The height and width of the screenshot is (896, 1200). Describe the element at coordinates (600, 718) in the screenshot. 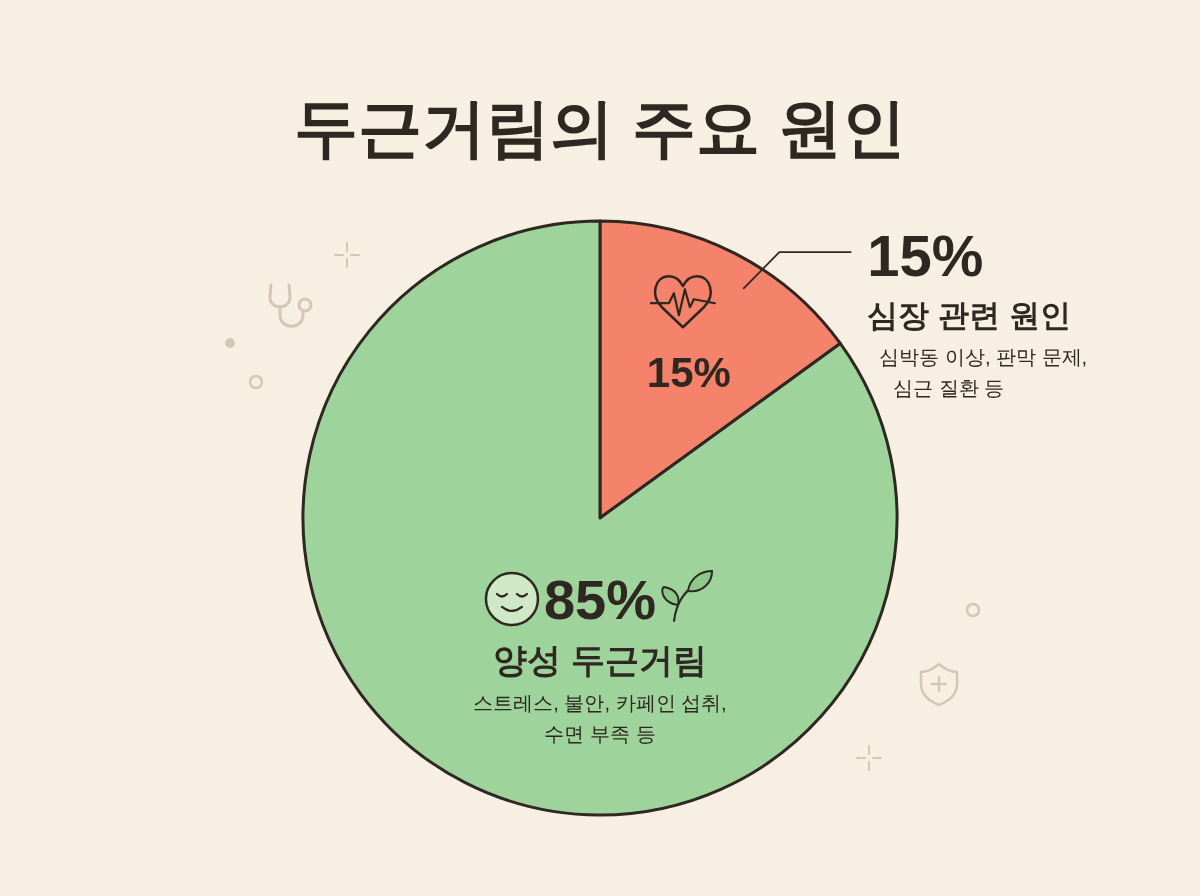

I see `text: 스트레스, 불안, 카페인 섭취, 수면 부족 등` at that location.